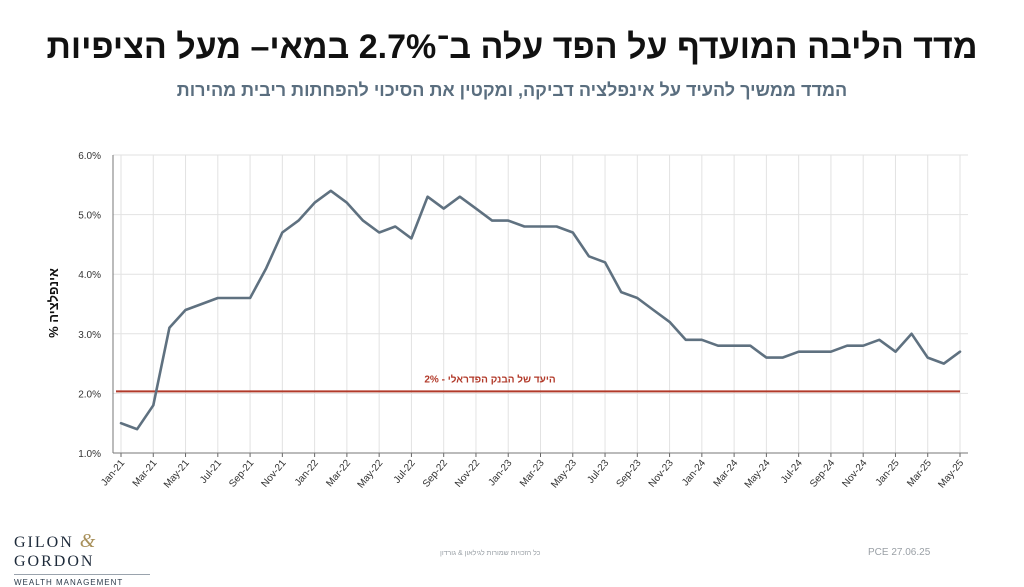 The image size is (1024, 587). I want to click on x-tick-label: Sep-24, so click(822, 474).